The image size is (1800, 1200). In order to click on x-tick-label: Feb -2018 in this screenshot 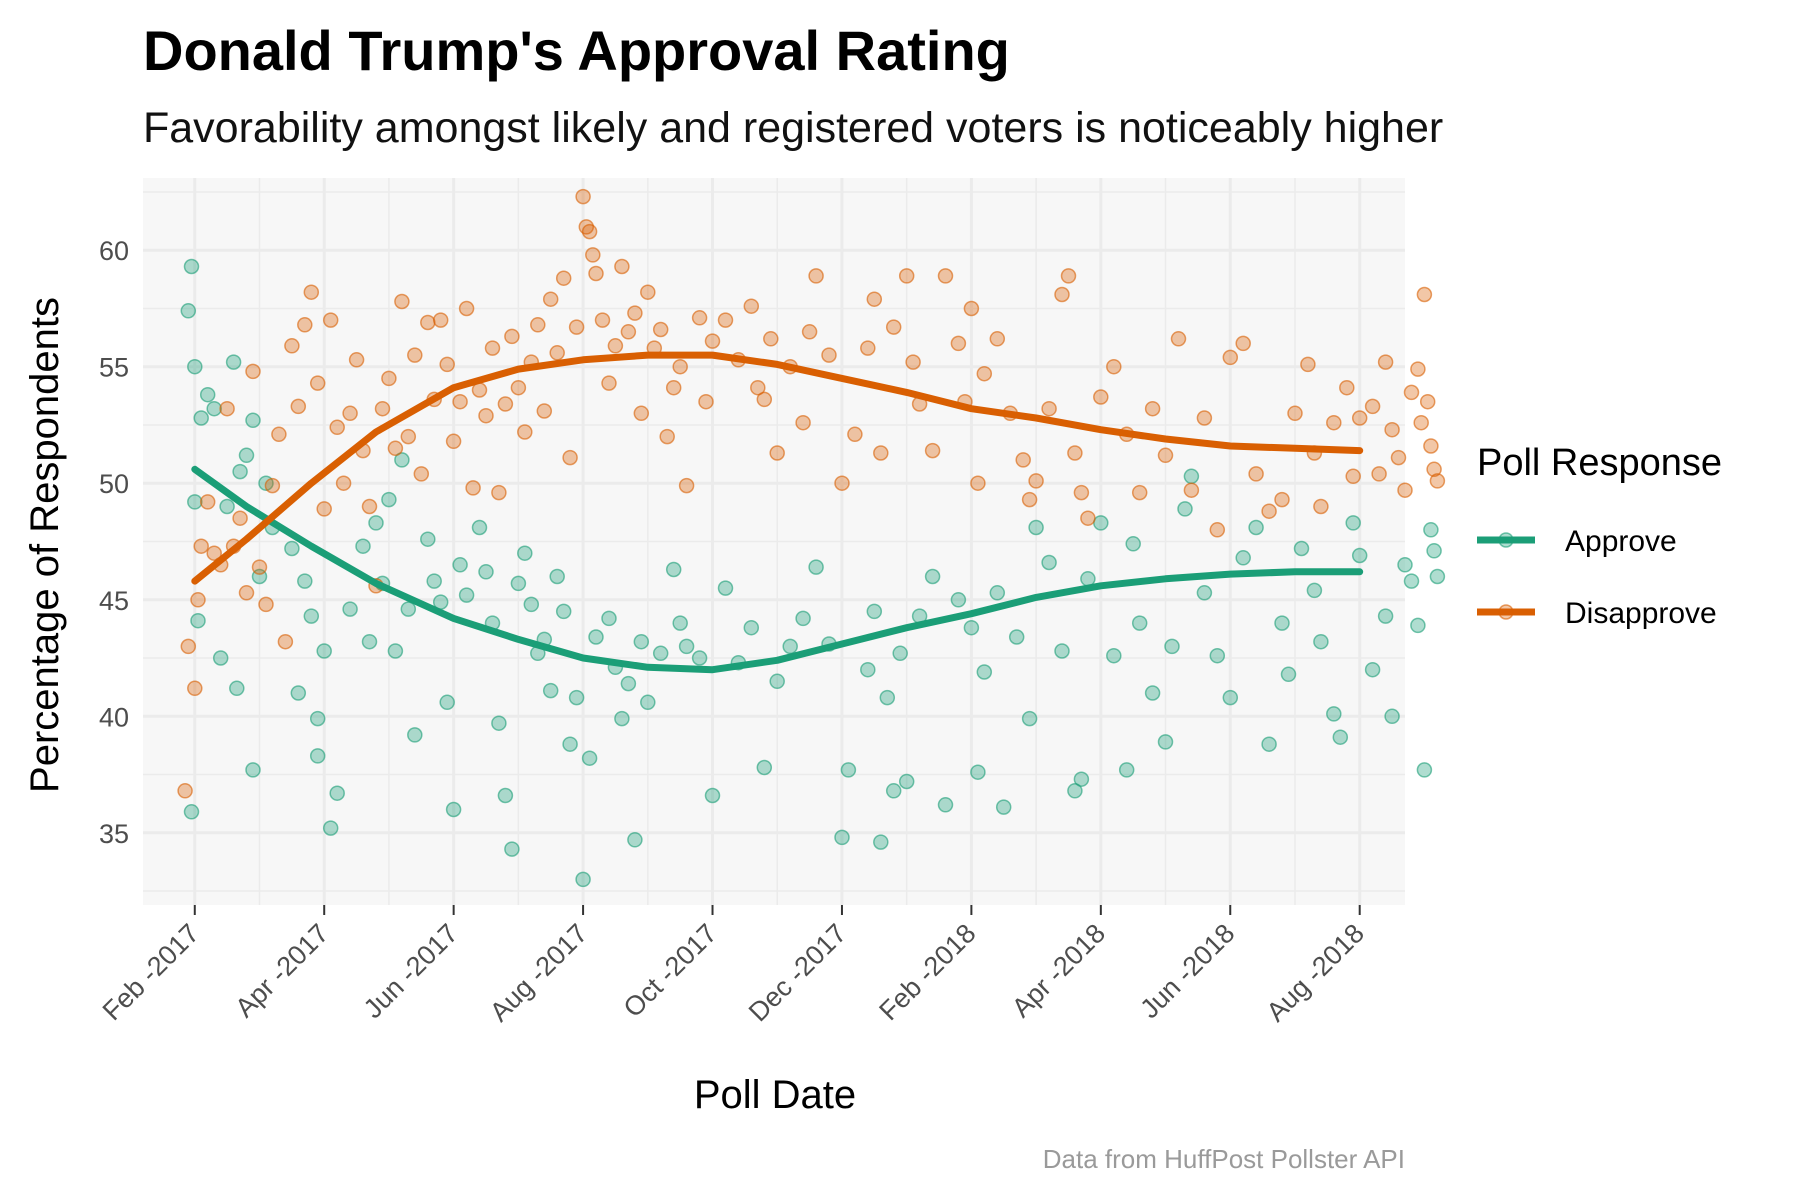, I will do `click(927, 972)`.